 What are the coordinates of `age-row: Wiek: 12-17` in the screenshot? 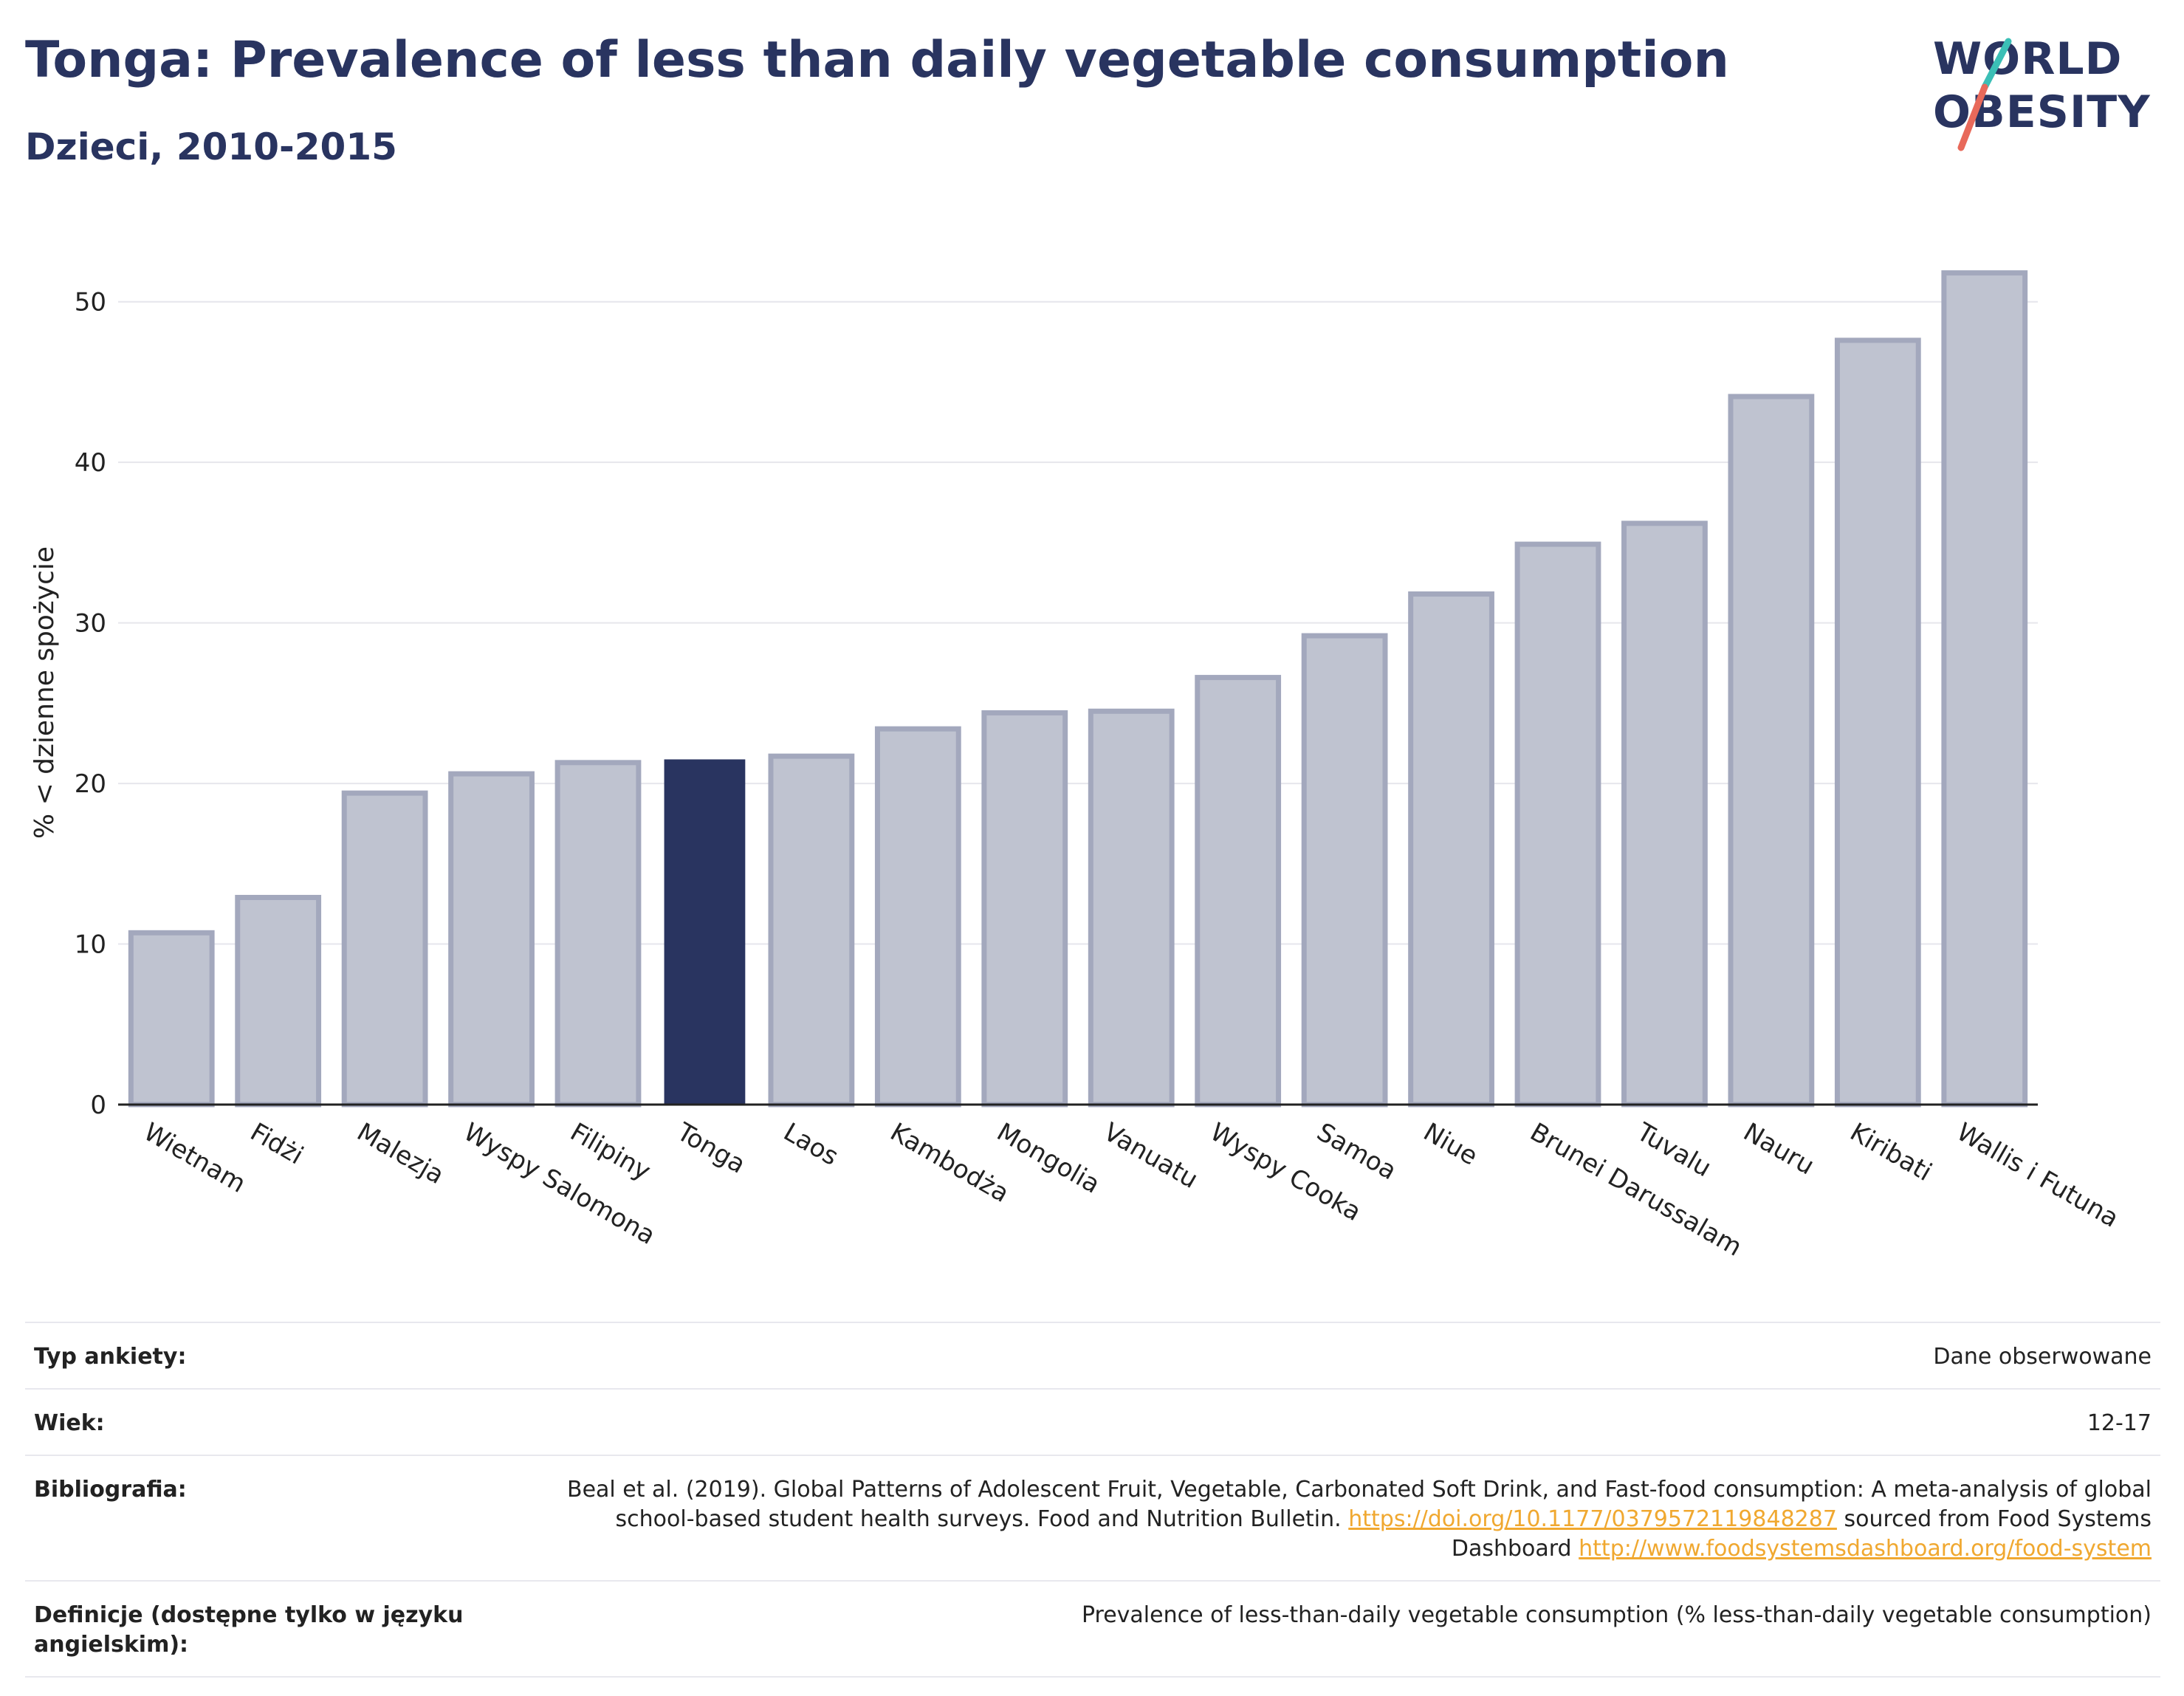 It's located at (1093, 1423).